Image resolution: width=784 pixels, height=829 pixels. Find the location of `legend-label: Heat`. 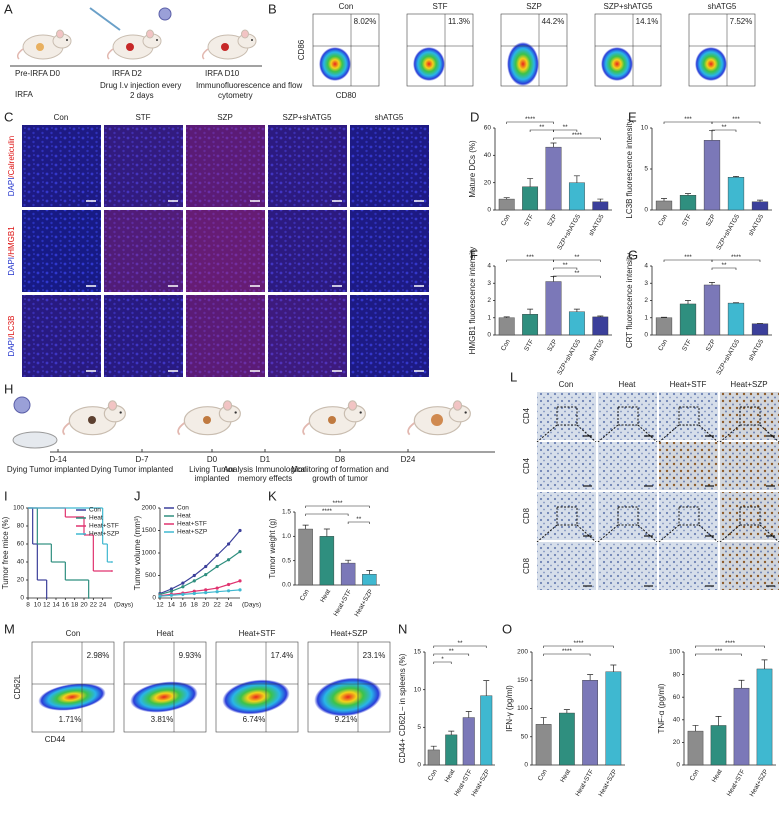

legend-label: Heat is located at coordinates (184, 516).